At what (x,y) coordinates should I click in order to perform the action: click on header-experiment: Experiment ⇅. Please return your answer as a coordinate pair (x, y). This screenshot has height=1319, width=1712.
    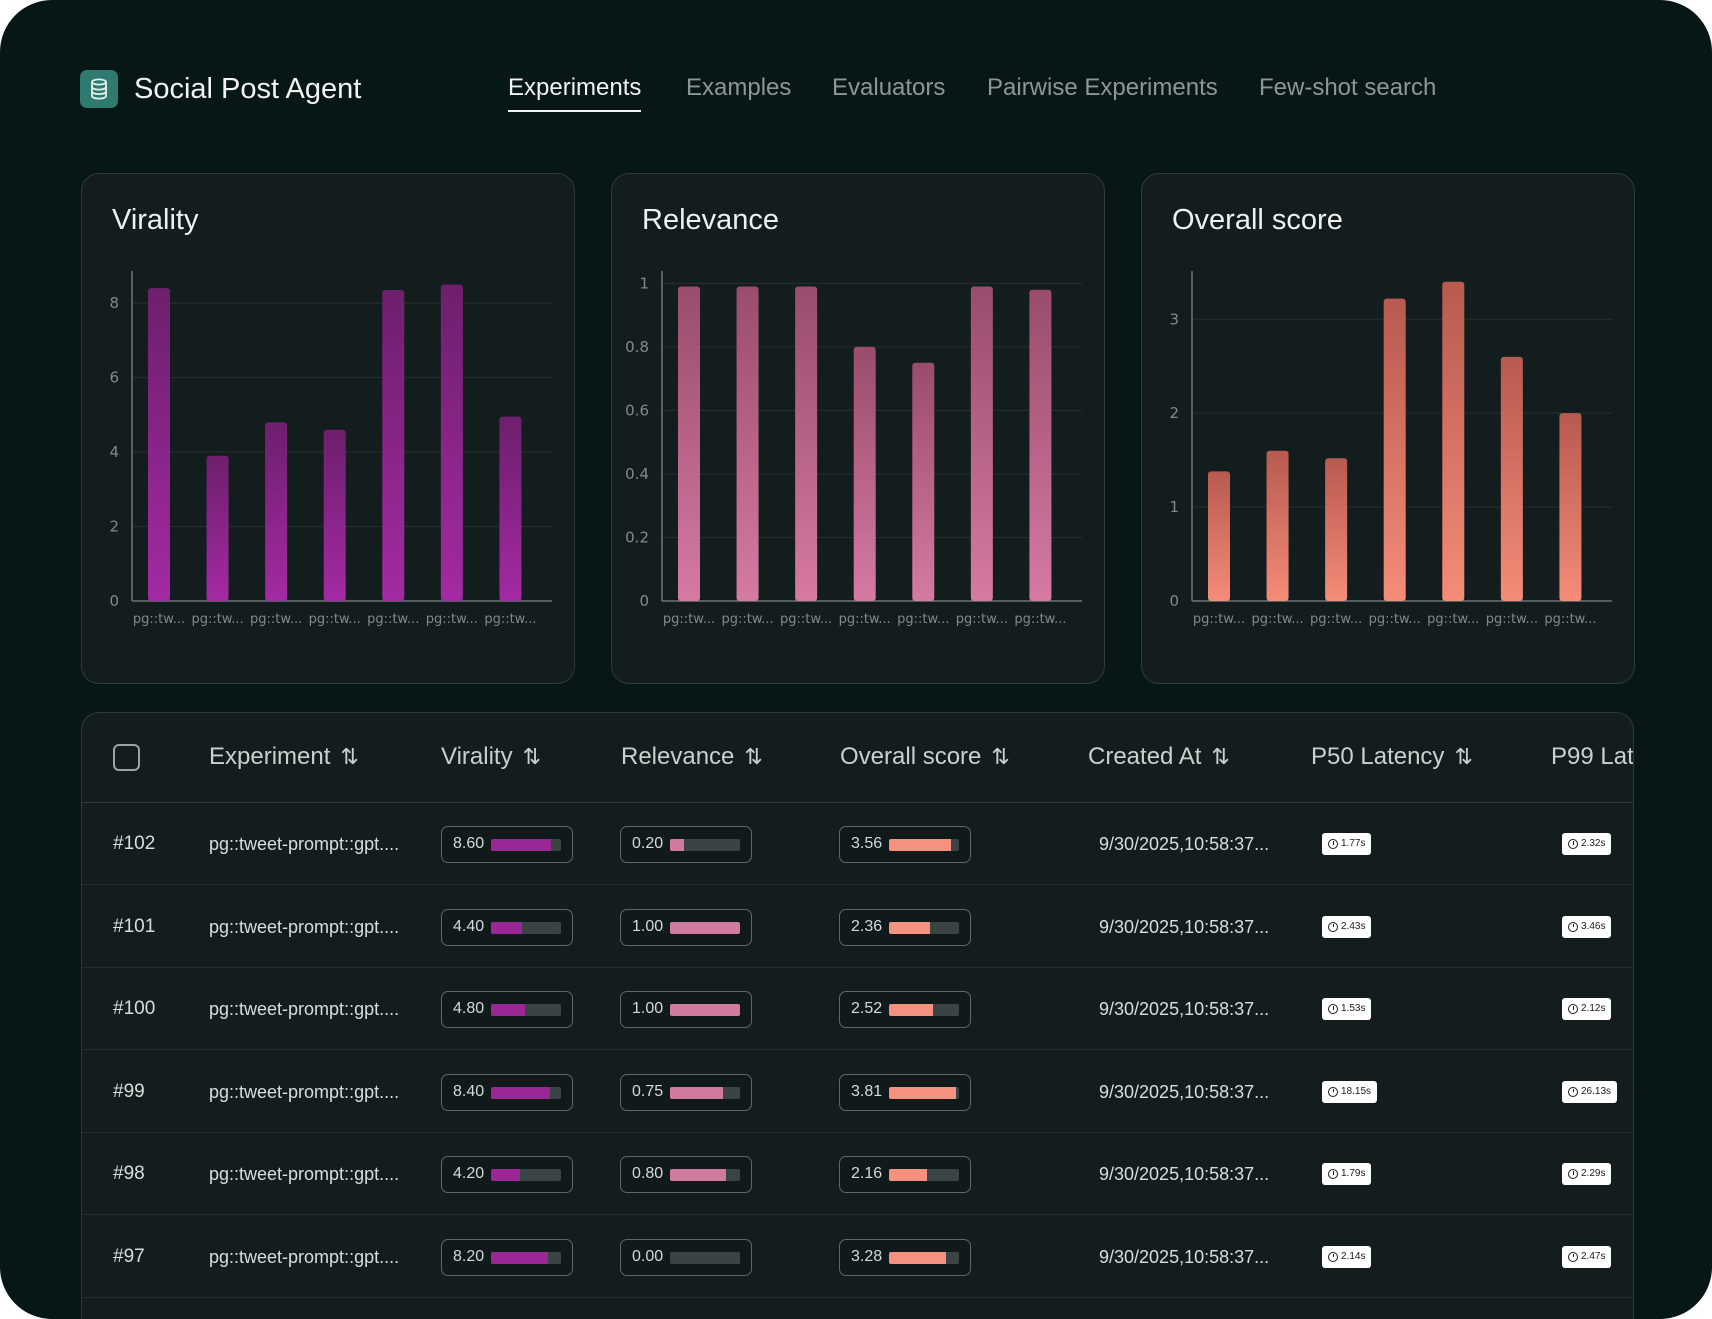
    Looking at the image, I should click on (284, 756).